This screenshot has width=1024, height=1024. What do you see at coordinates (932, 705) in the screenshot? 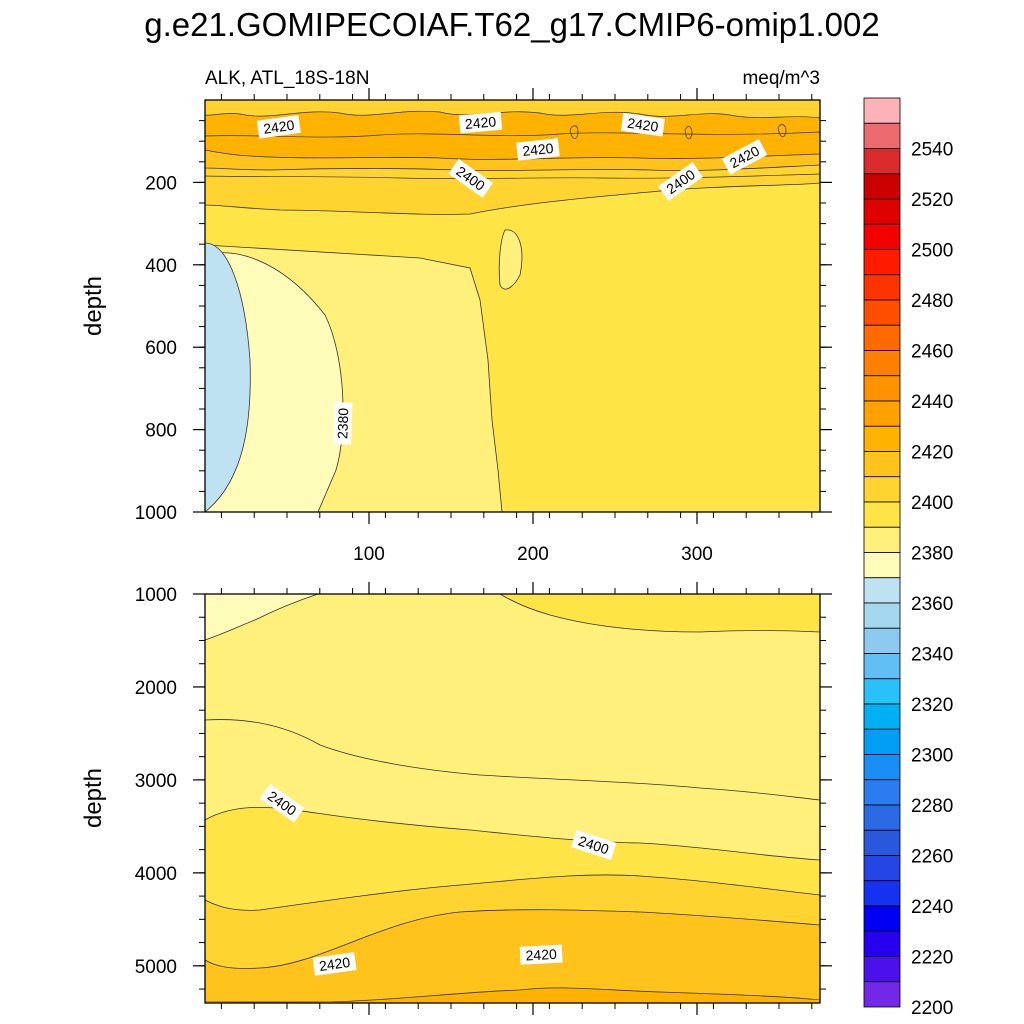
I see `colorbar-label: 2320` at bounding box center [932, 705].